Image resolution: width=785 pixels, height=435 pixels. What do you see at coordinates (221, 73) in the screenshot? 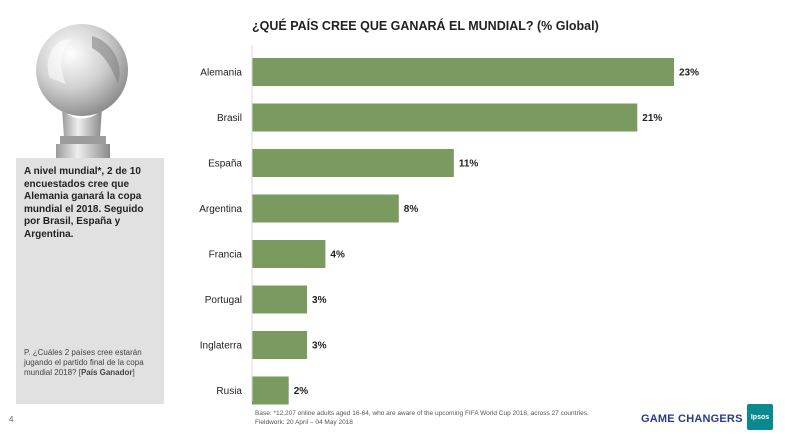
I see `category-label: Alemania` at bounding box center [221, 73].